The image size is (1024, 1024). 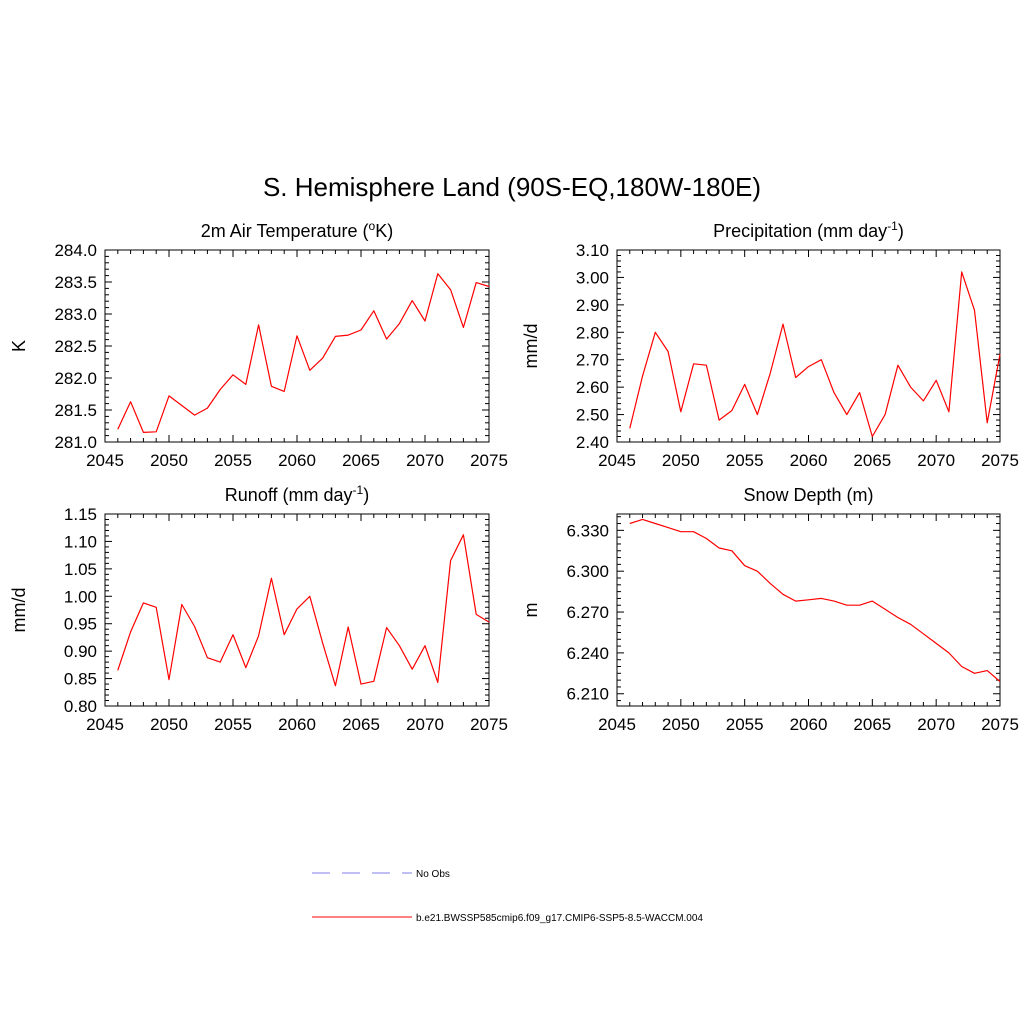 What do you see at coordinates (75, 442) in the screenshot?
I see `y-tick-label-281-0: 281.0` at bounding box center [75, 442].